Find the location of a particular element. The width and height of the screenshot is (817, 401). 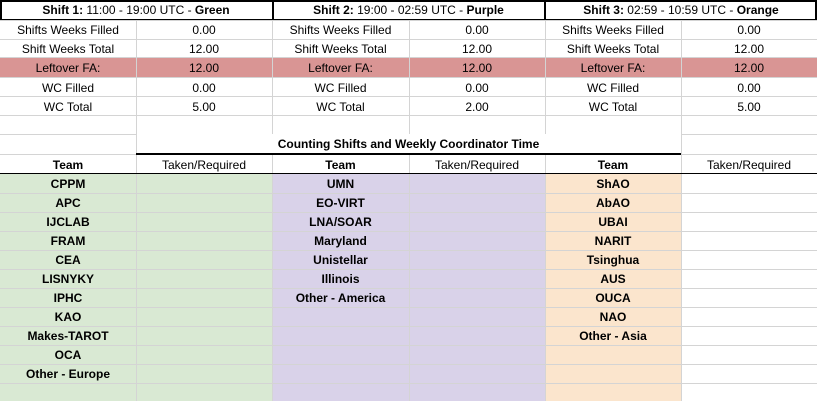

team-cell: APC is located at coordinates (68, 202).